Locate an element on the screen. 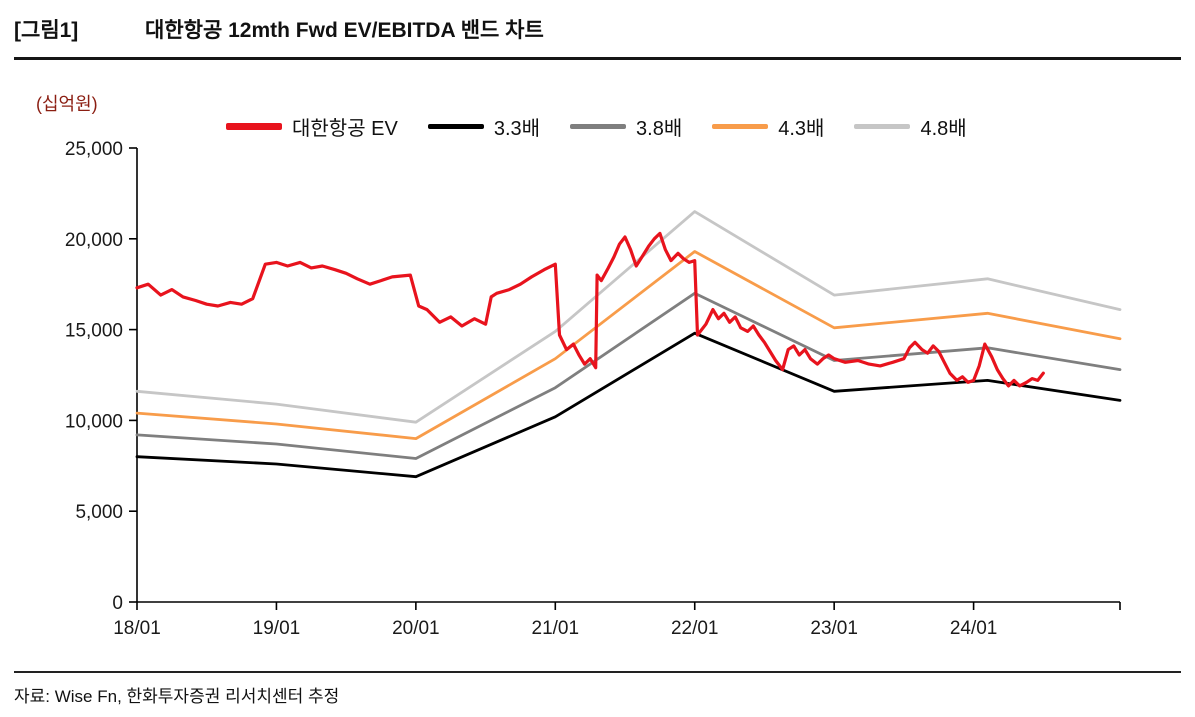 Image resolution: width=1195 pixels, height=717 pixels. footer-rule is located at coordinates (597, 672).